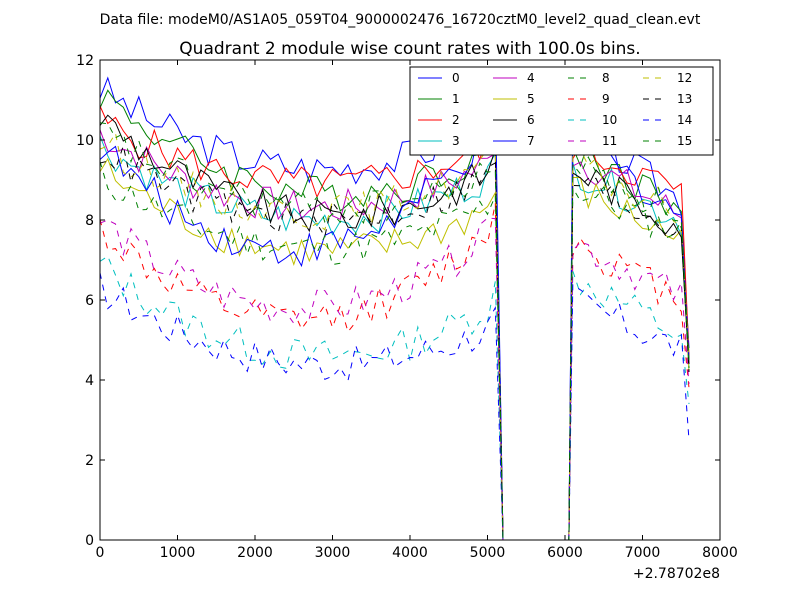 The image size is (800, 600). I want to click on legend-label-0: 0, so click(456, 78).